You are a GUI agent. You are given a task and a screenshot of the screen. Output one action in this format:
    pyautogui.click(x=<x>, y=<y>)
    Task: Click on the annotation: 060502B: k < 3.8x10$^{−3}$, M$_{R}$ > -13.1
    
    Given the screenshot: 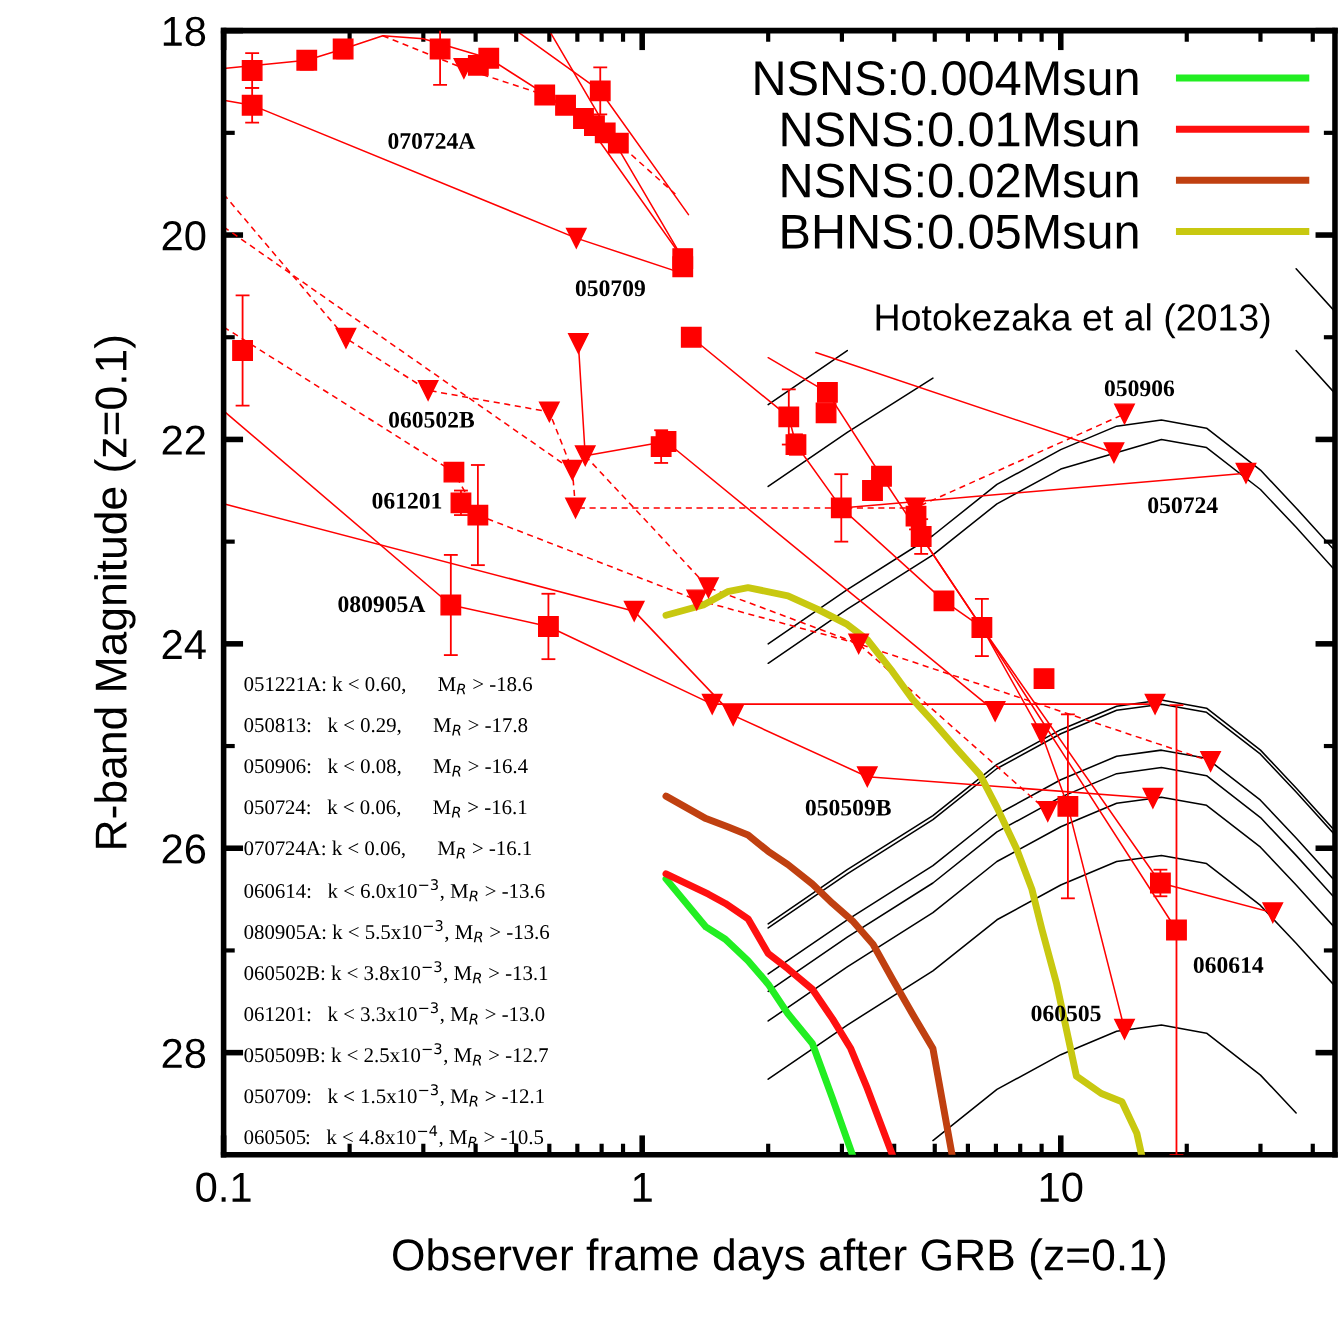 What is the action you would take?
    pyautogui.click(x=396, y=972)
    